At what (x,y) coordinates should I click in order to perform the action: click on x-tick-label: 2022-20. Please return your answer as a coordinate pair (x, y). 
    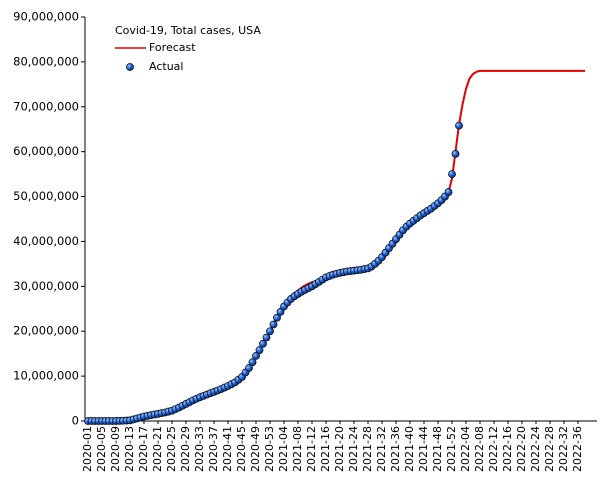
    Looking at the image, I should click on (521, 449).